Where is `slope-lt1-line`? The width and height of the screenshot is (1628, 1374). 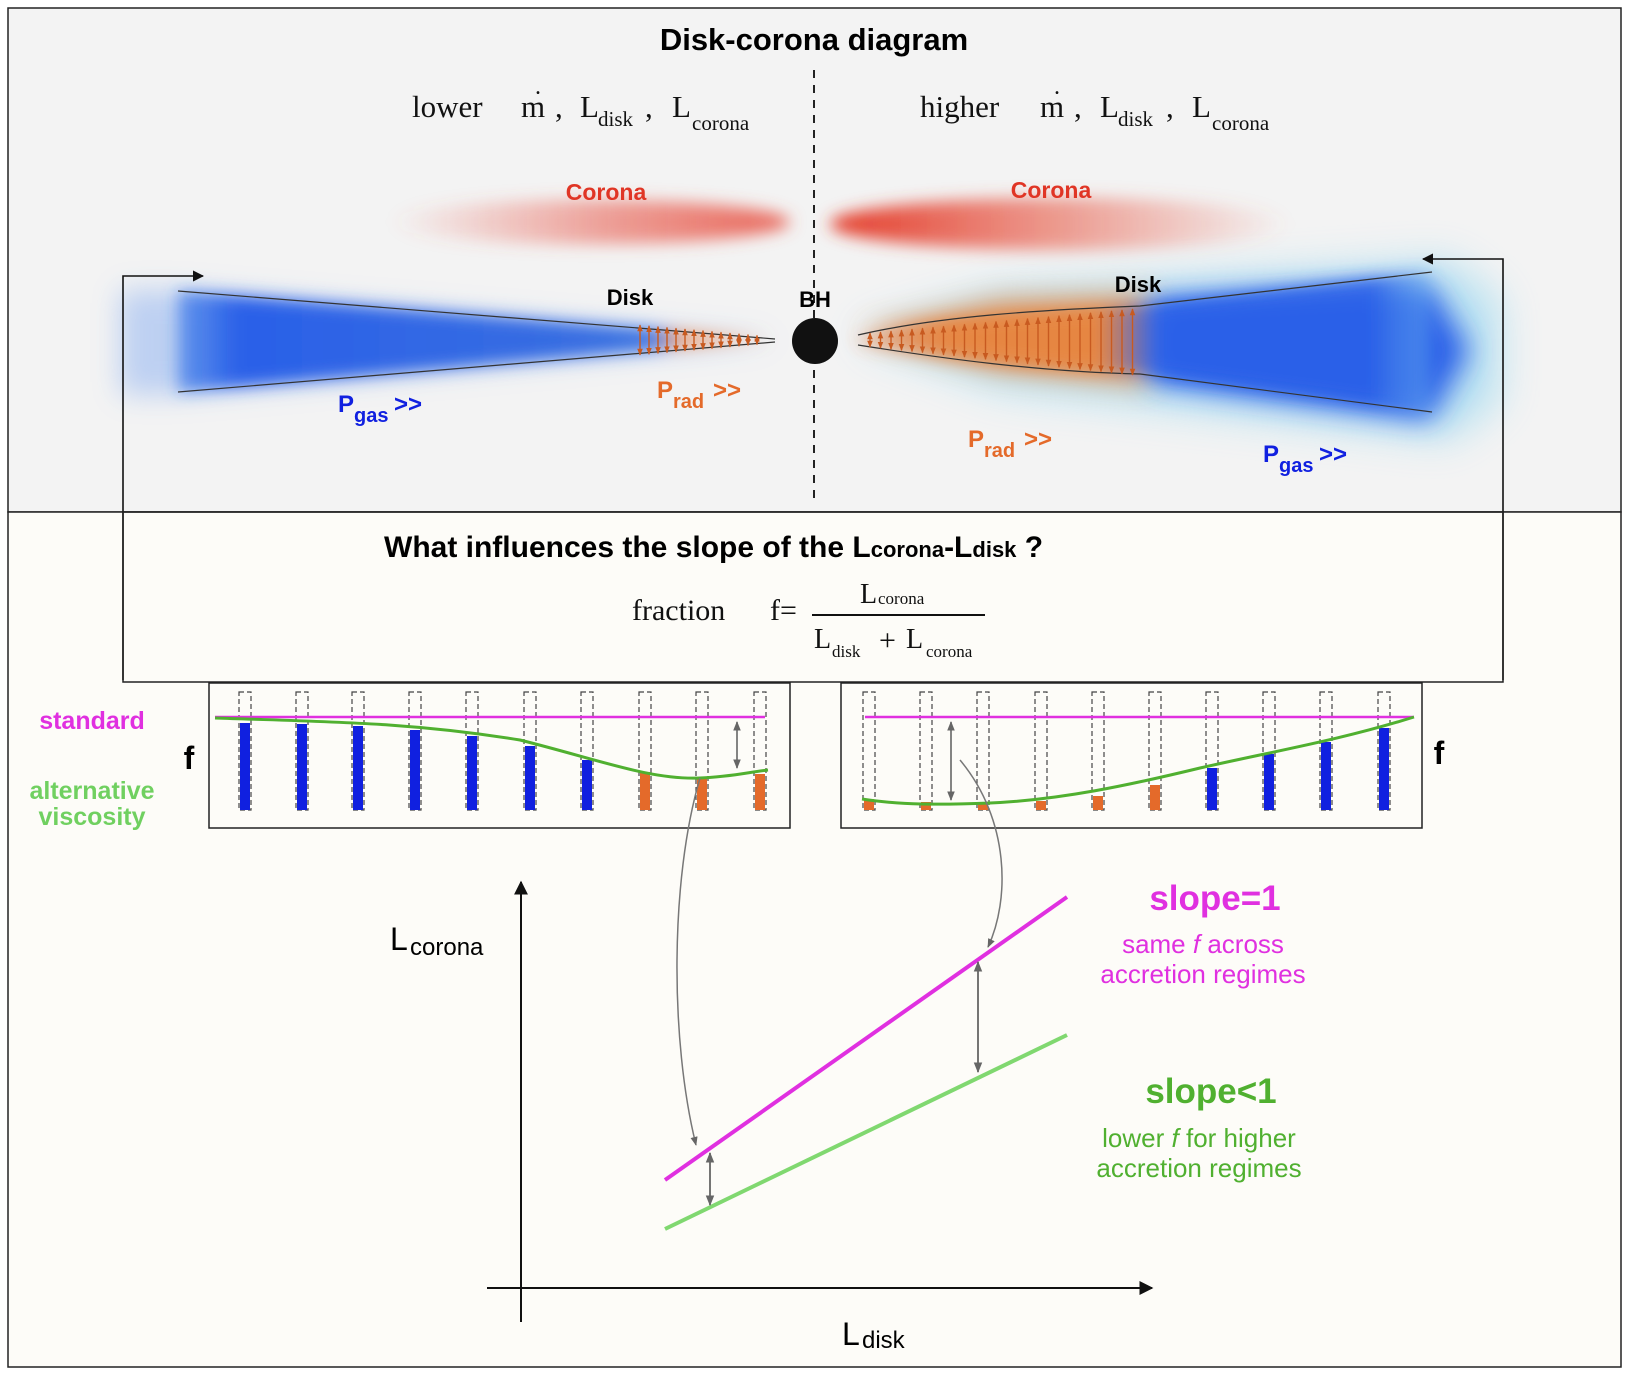
slope-lt1-line is located at coordinates (866, 1132).